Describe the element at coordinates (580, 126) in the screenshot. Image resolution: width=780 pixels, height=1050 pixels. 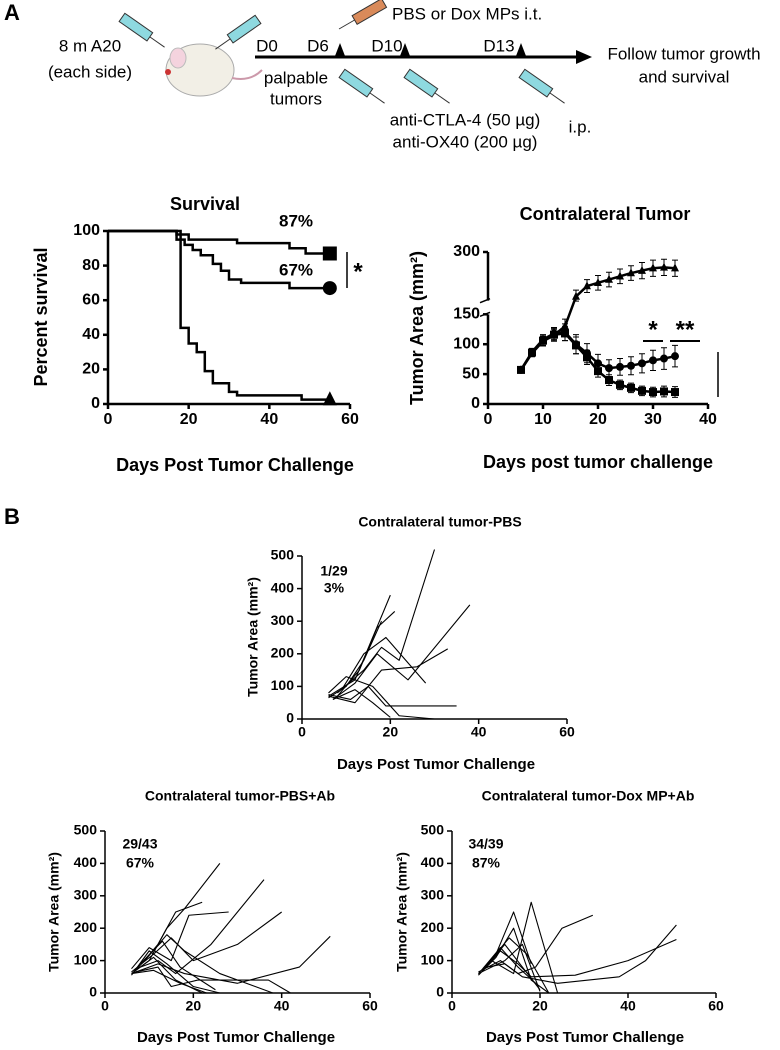
I see `schematic-text: i.p.` at that location.